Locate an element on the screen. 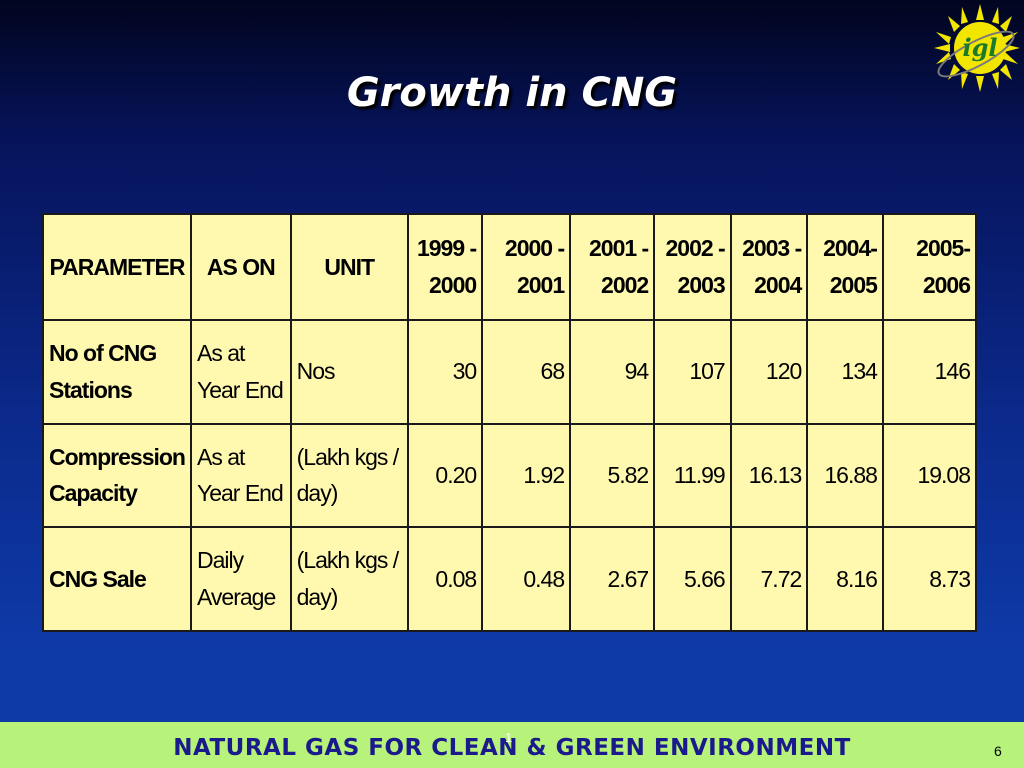 The height and width of the screenshot is (768, 1024). igl-logo: igl is located at coordinates (976, 48).